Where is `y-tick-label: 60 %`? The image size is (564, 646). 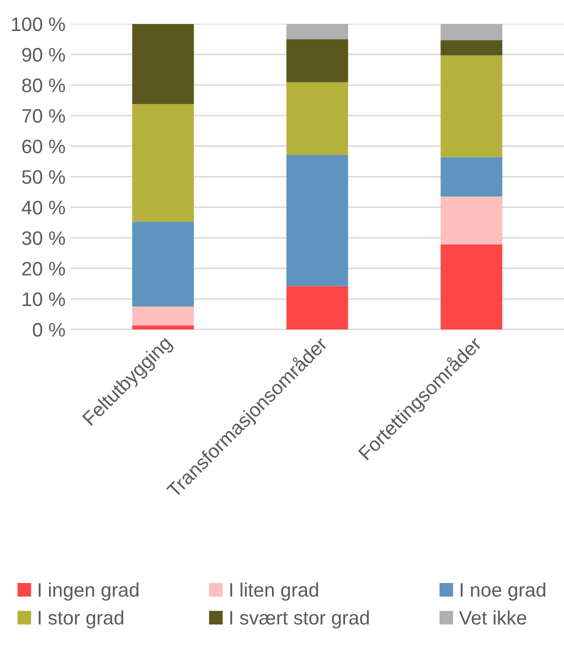 y-tick-label: 60 % is located at coordinates (43, 147).